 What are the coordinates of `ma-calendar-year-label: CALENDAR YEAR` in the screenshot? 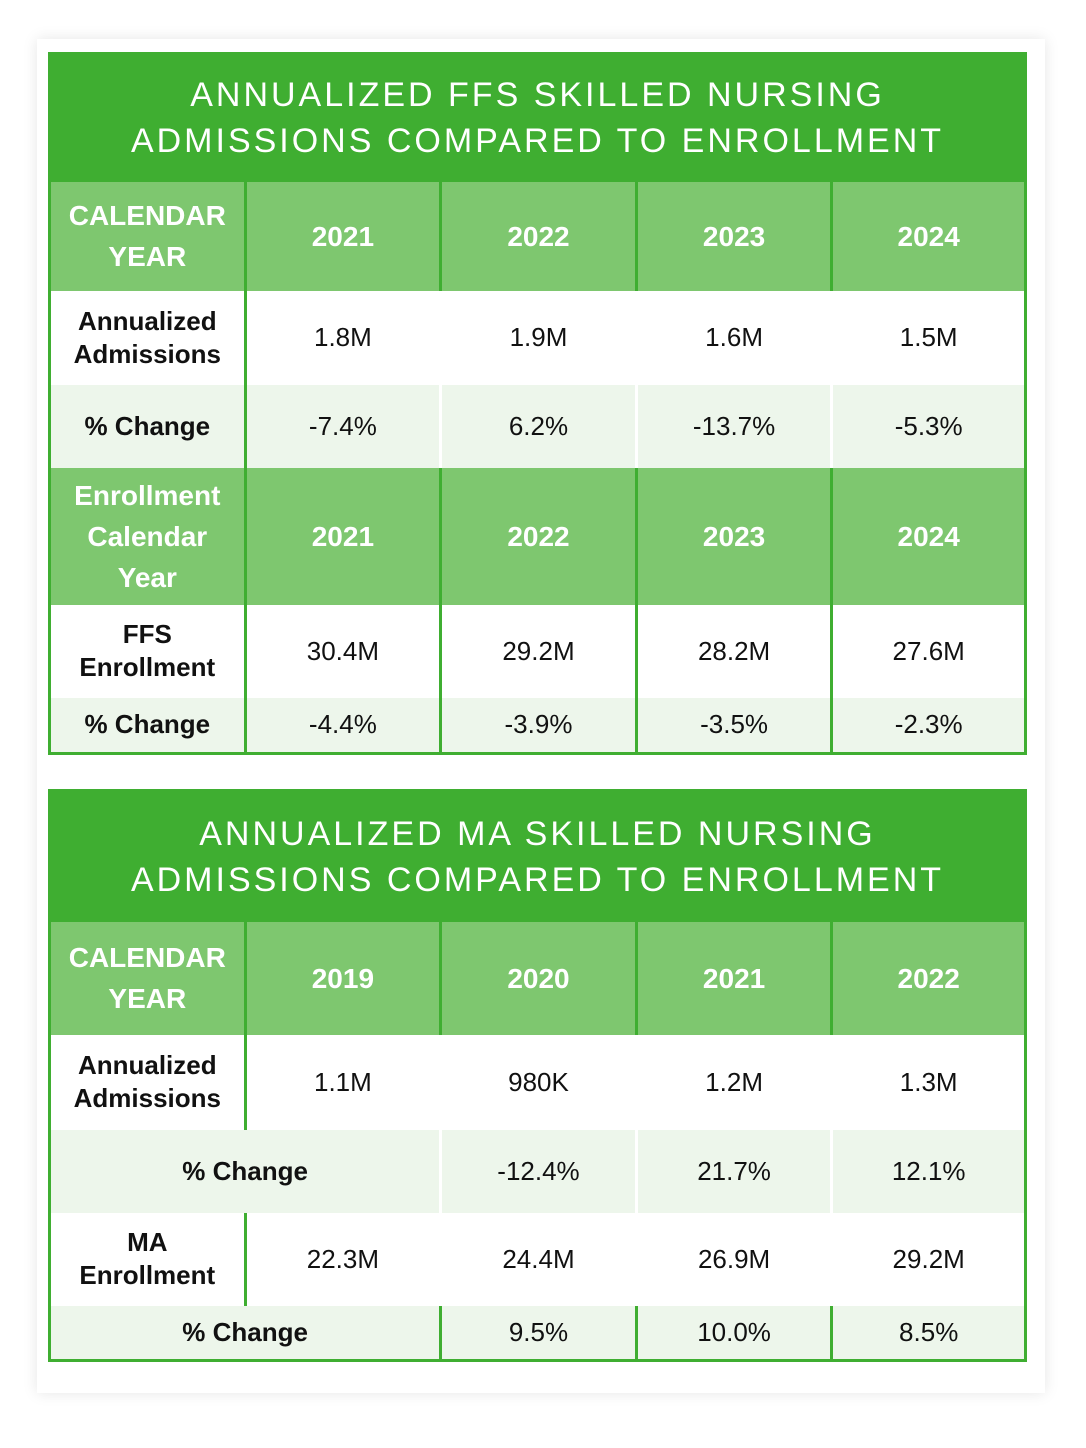 It's located at (147, 978).